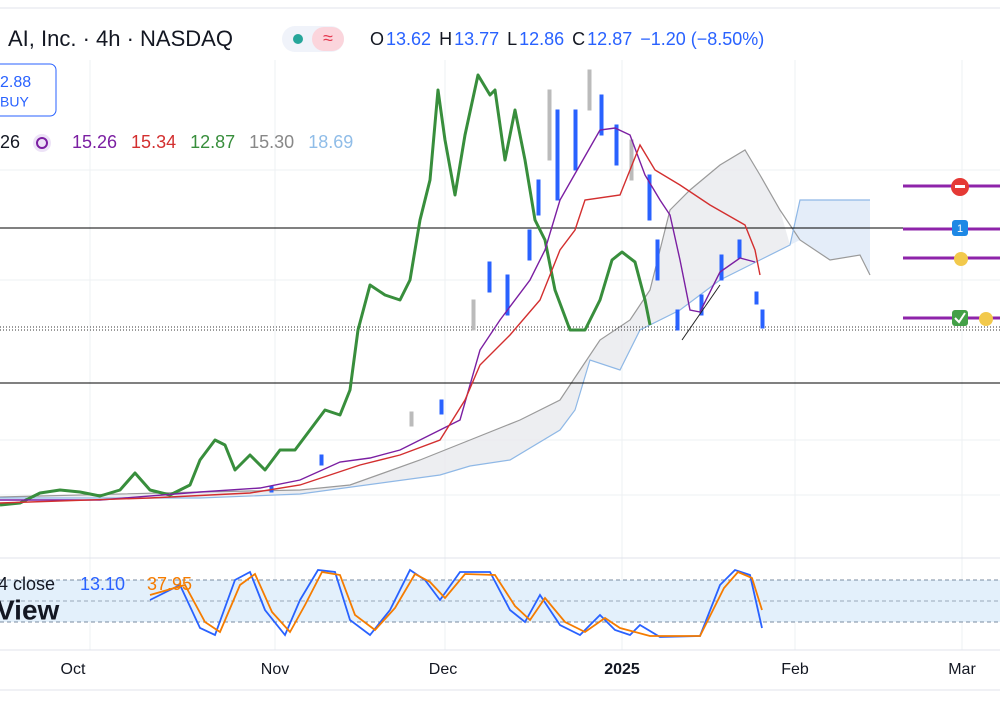 Image resolution: width=1000 pixels, height=705 pixels. I want to click on buy-label: BUY, so click(14, 102).